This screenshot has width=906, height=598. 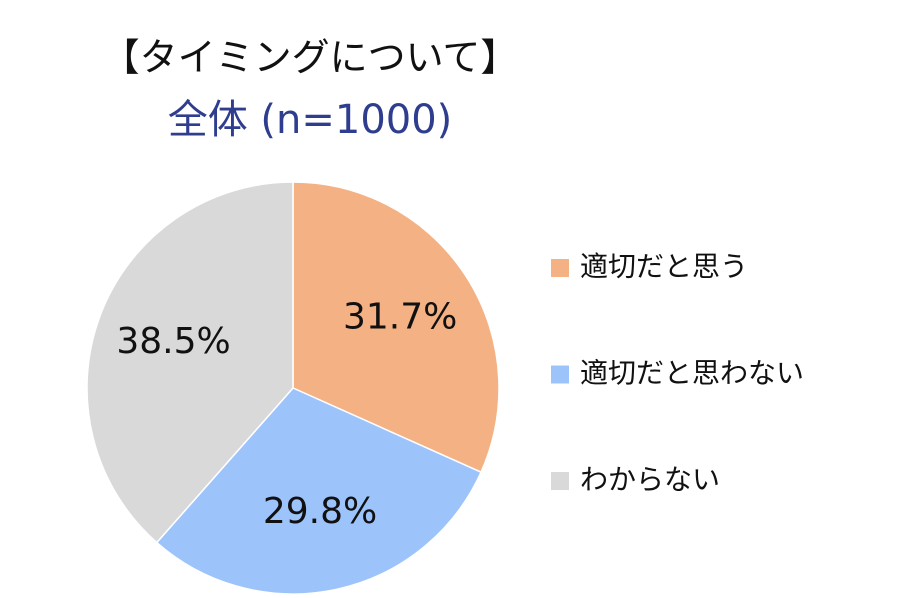 What do you see at coordinates (320, 511) in the screenshot?
I see `data-label: 29.8%` at bounding box center [320, 511].